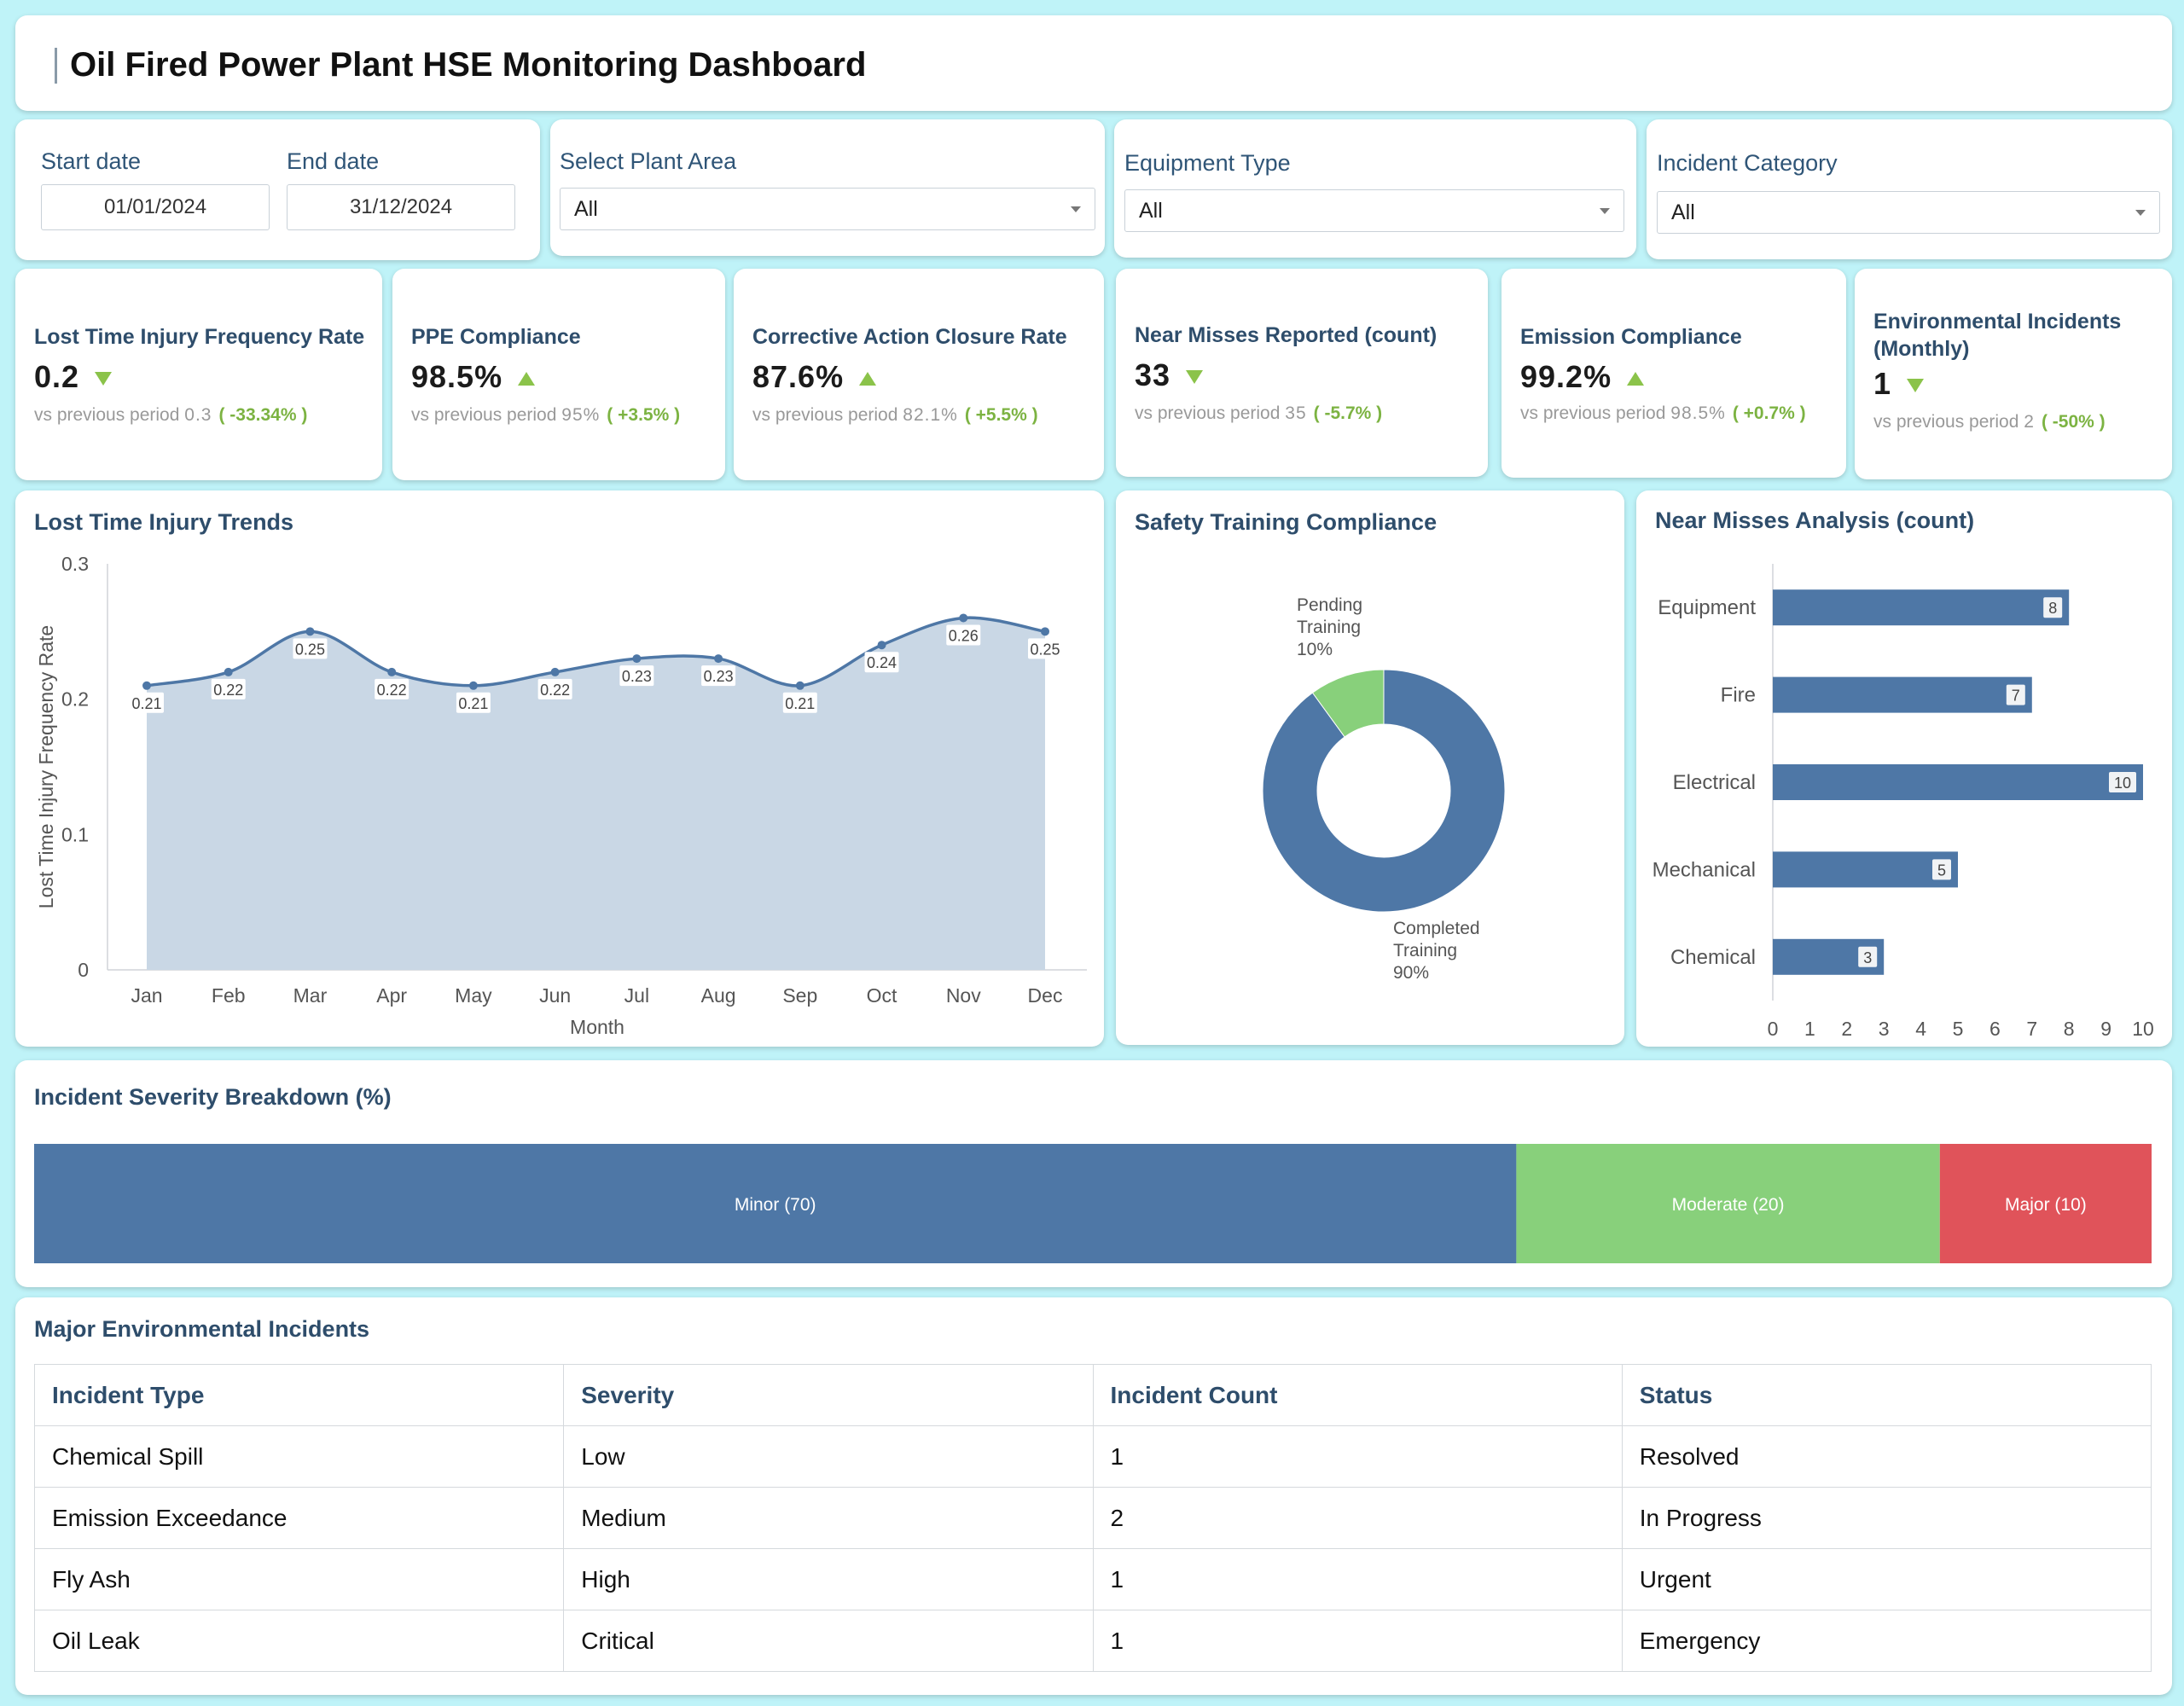 This screenshot has width=2184, height=1706. What do you see at coordinates (964, 635) in the screenshot?
I see `data-label: 0.26` at bounding box center [964, 635].